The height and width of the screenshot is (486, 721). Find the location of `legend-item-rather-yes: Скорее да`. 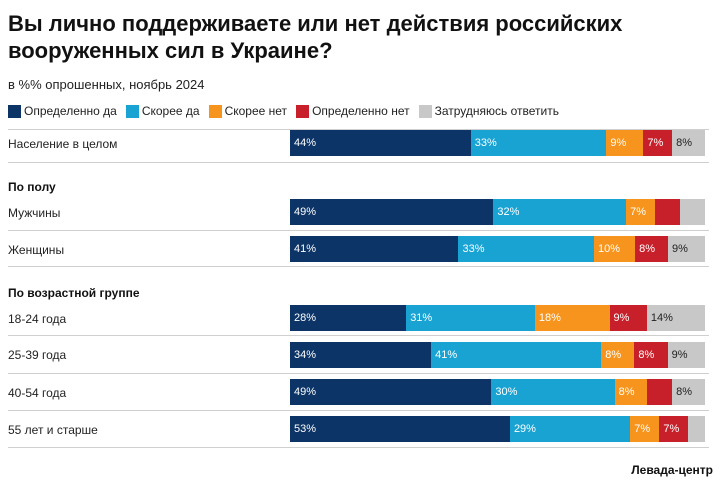

legend-item-rather-yes: Скорее да is located at coordinates (162, 111).